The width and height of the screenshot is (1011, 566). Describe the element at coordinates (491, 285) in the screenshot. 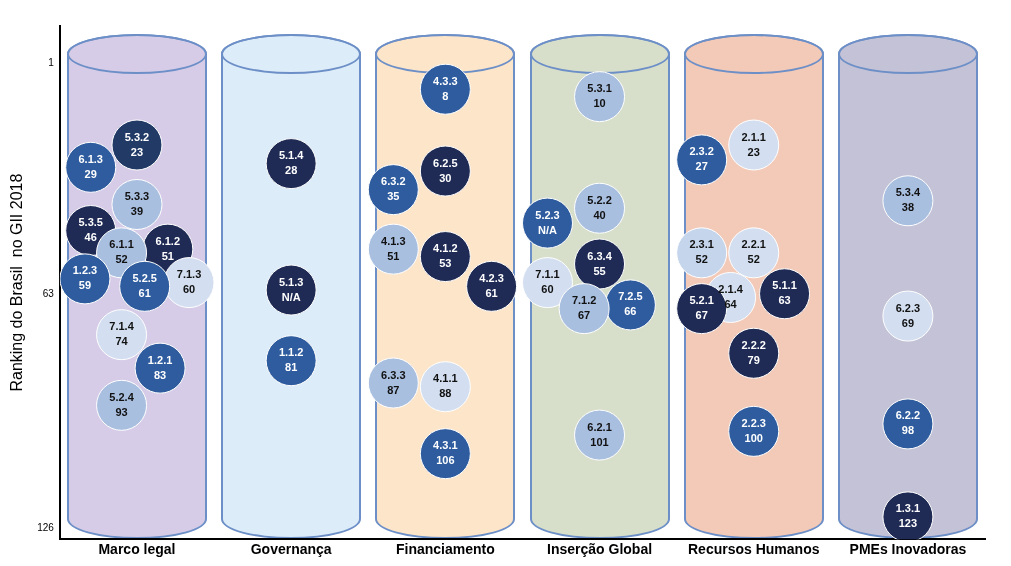

I see `data-label: 4.2.3 61` at that location.